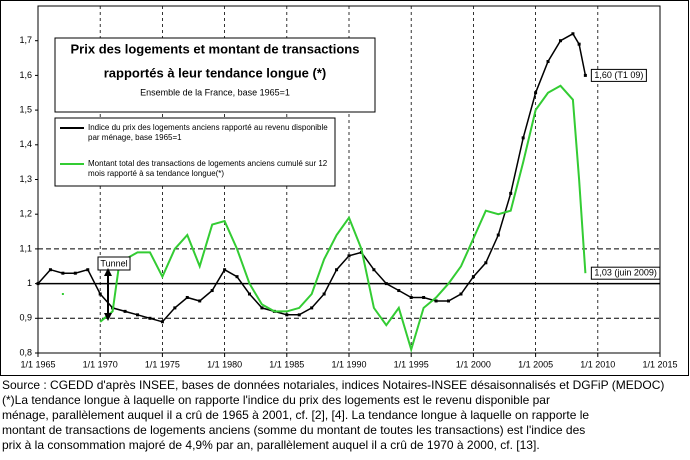 This screenshot has width=690, height=460. Describe the element at coordinates (25, 248) in the screenshot. I see `y-tick-label: 1,1` at that location.